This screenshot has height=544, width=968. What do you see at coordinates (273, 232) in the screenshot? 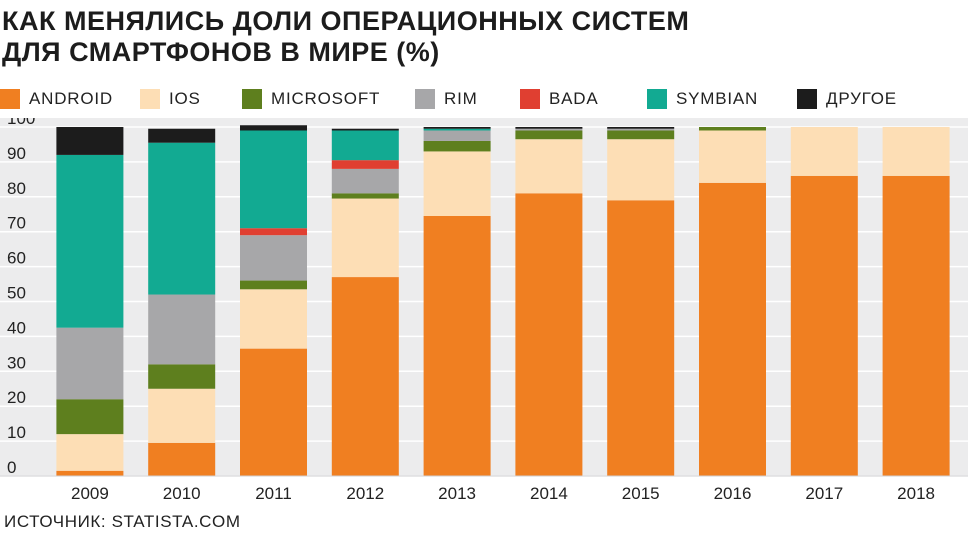
I see `bar-segment-2011-bada` at bounding box center [273, 232].